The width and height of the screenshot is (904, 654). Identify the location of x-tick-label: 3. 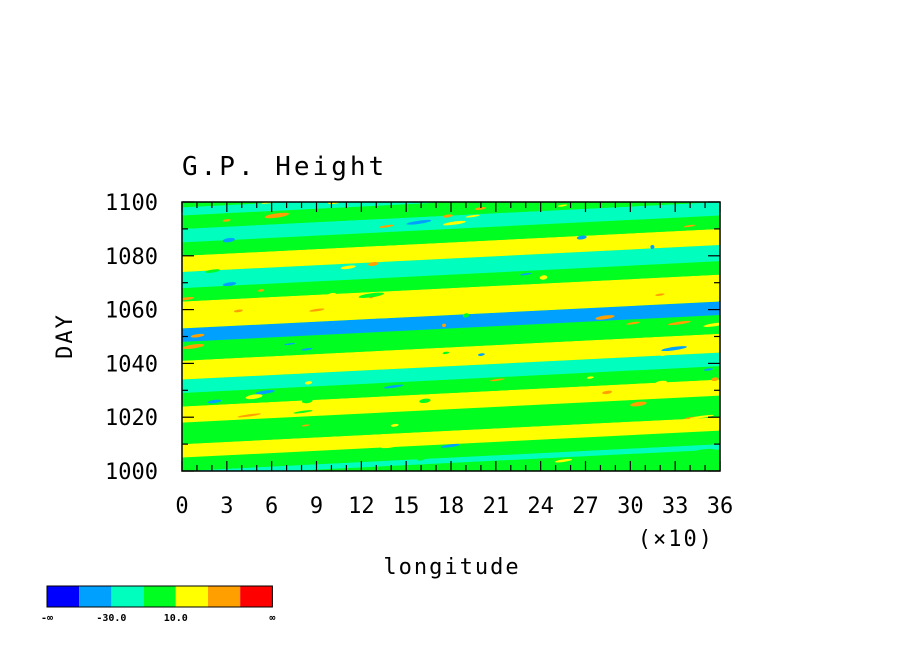
(226, 506).